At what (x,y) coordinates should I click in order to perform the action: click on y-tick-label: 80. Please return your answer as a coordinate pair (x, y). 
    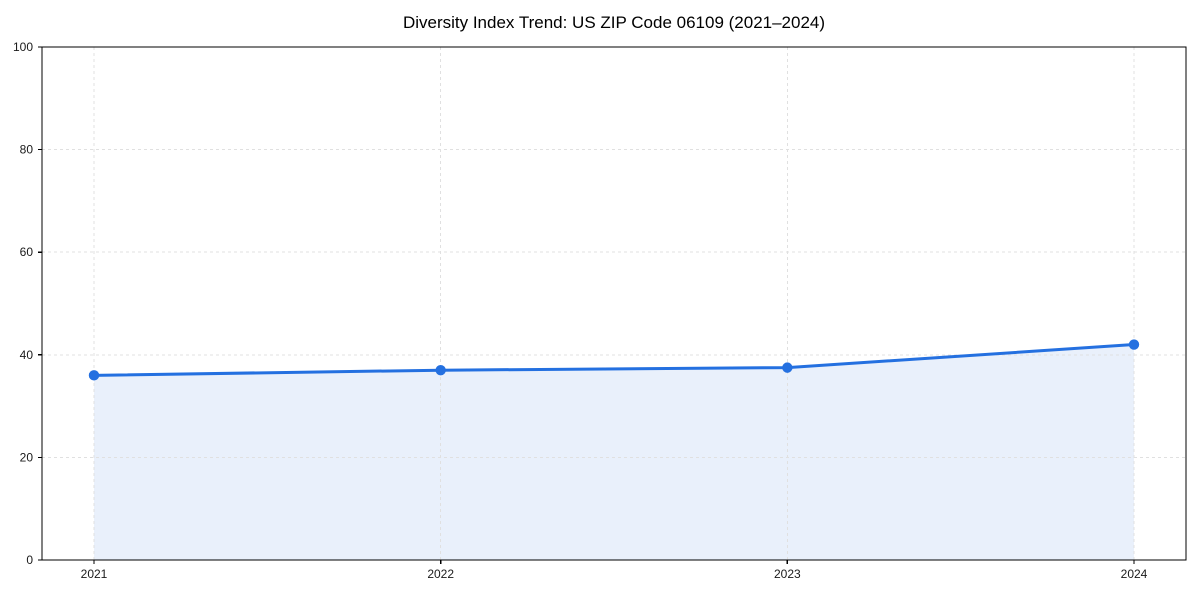
    Looking at the image, I should click on (27, 150).